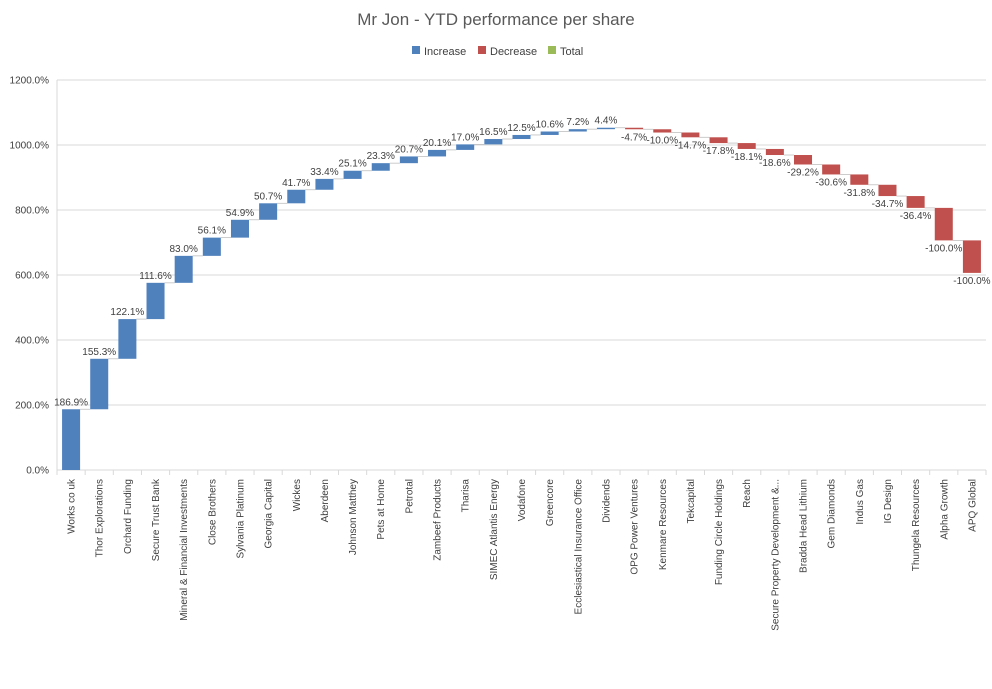 This screenshot has height=689, width=992. What do you see at coordinates (32, 341) in the screenshot?
I see `y-tick-label: 400.0%` at bounding box center [32, 341].